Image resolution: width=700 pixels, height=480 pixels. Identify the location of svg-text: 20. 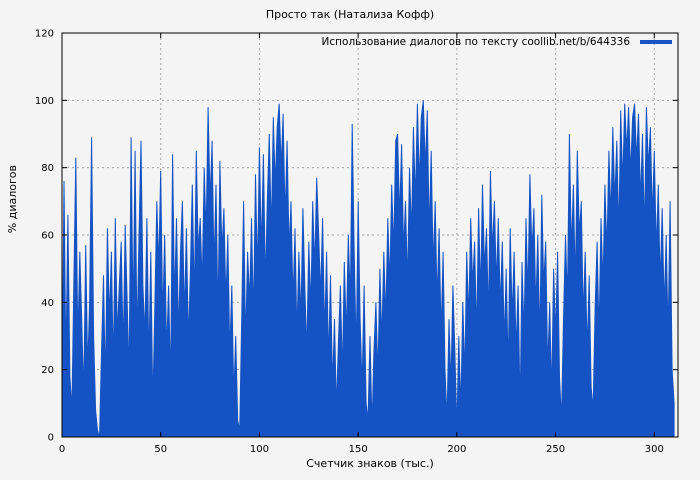
(47, 370).